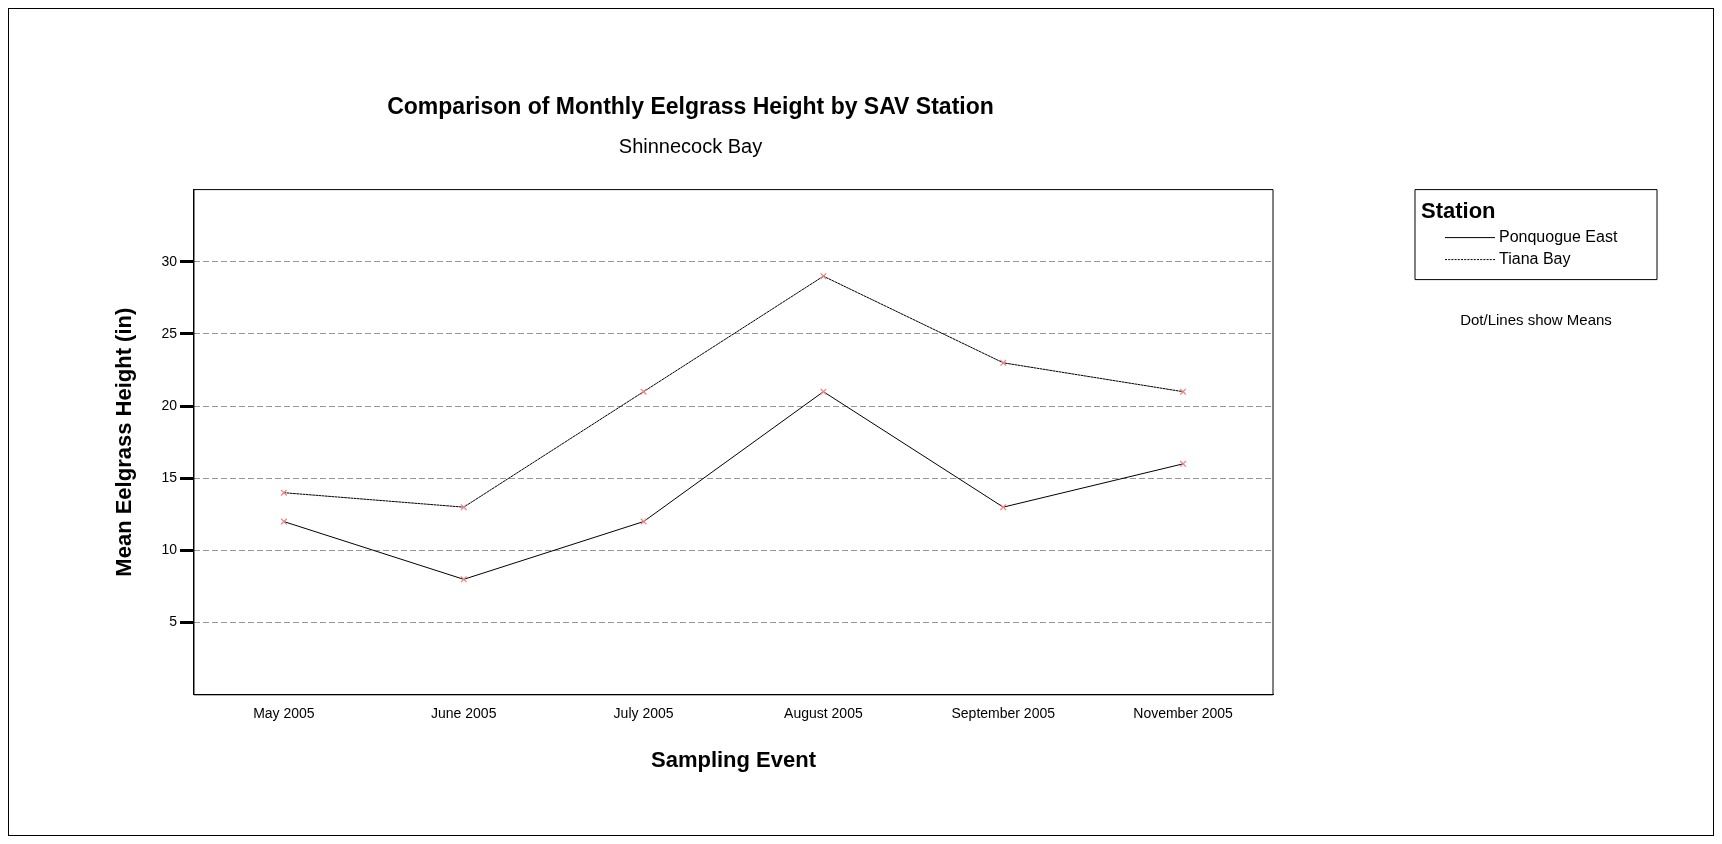 Image resolution: width=1722 pixels, height=844 pixels. Describe the element at coordinates (1536, 319) in the screenshot. I see `text: Dot/Lines show Means` at that location.